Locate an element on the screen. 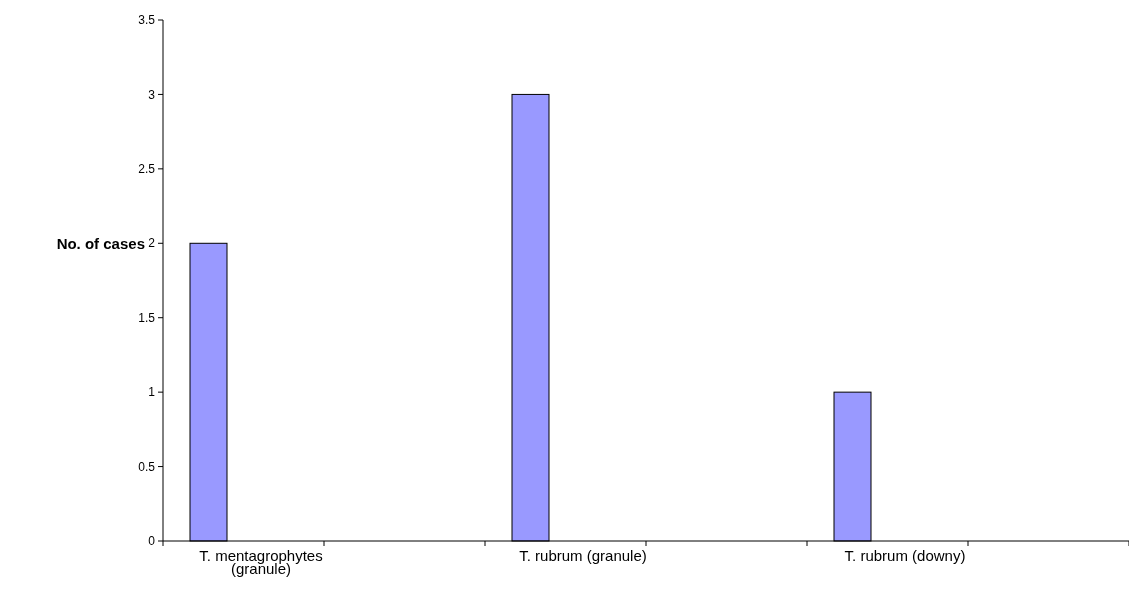 The image size is (1129, 598). x-tick-label: T. mentagrophytes (granule) is located at coordinates (261, 562).